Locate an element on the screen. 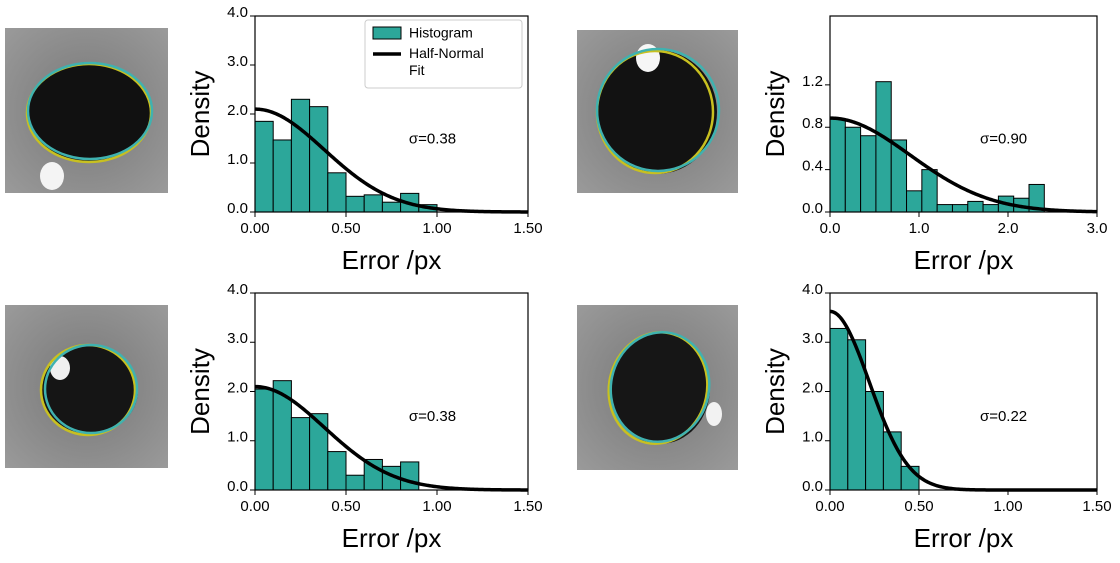 This screenshot has width=1120, height=563. x-tick-label: 1.0 is located at coordinates (919, 228).